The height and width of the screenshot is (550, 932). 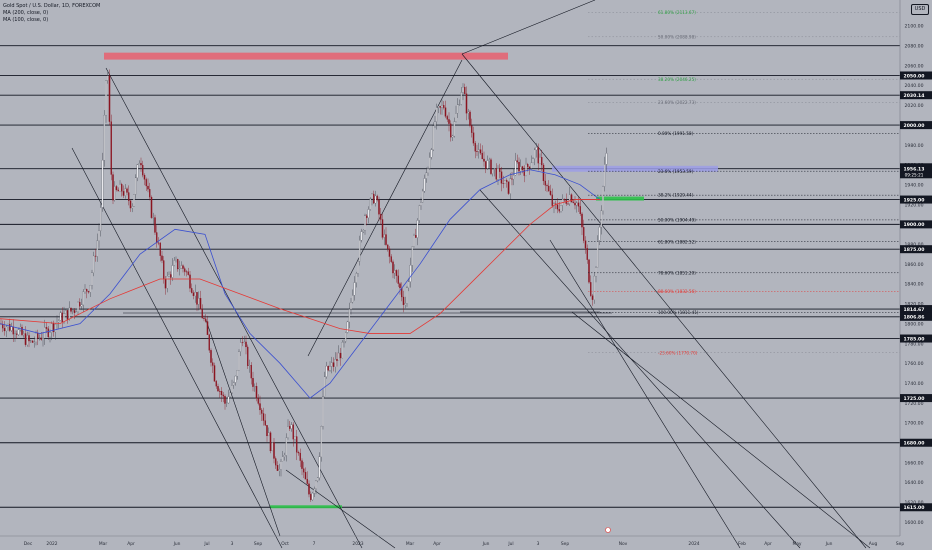 What do you see at coordinates (914, 508) in the screenshot?
I see `price-label-text: 1615.00` at bounding box center [914, 508].